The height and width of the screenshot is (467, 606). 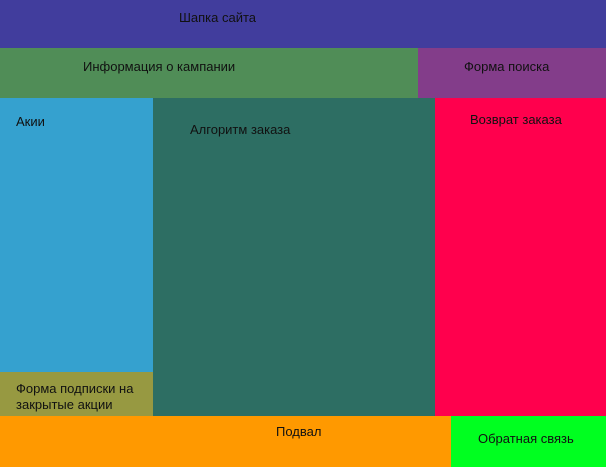 I want to click on search-form-label: Форма поиска, so click(x=507, y=66).